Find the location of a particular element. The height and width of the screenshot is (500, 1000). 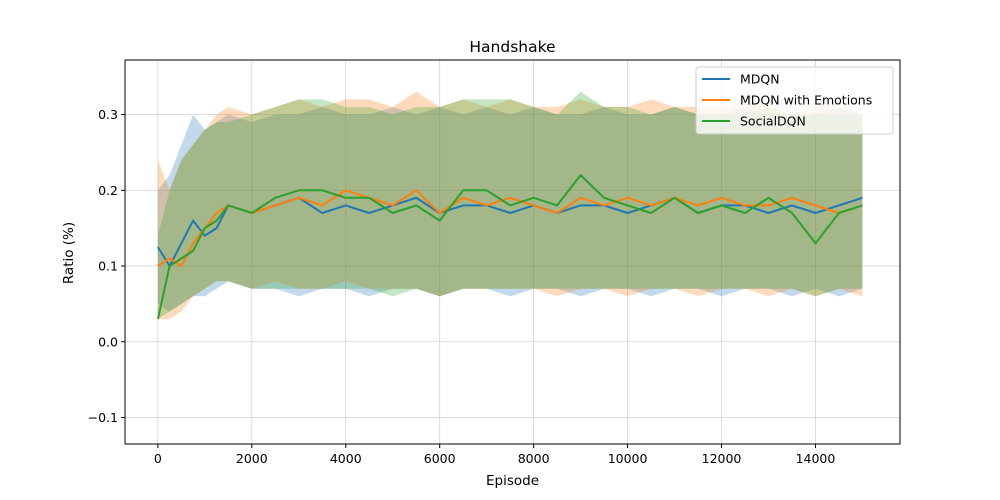

chart-title: Handshake is located at coordinates (512, 47).